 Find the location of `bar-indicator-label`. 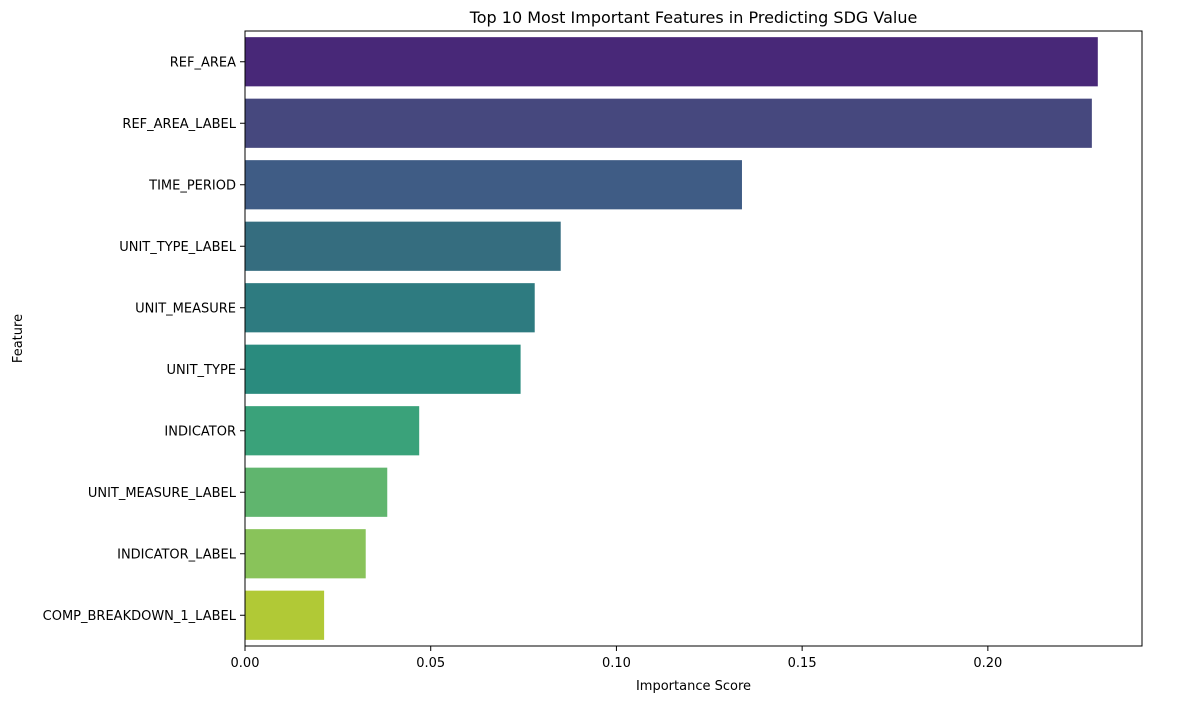

bar-indicator-label is located at coordinates (305, 554).